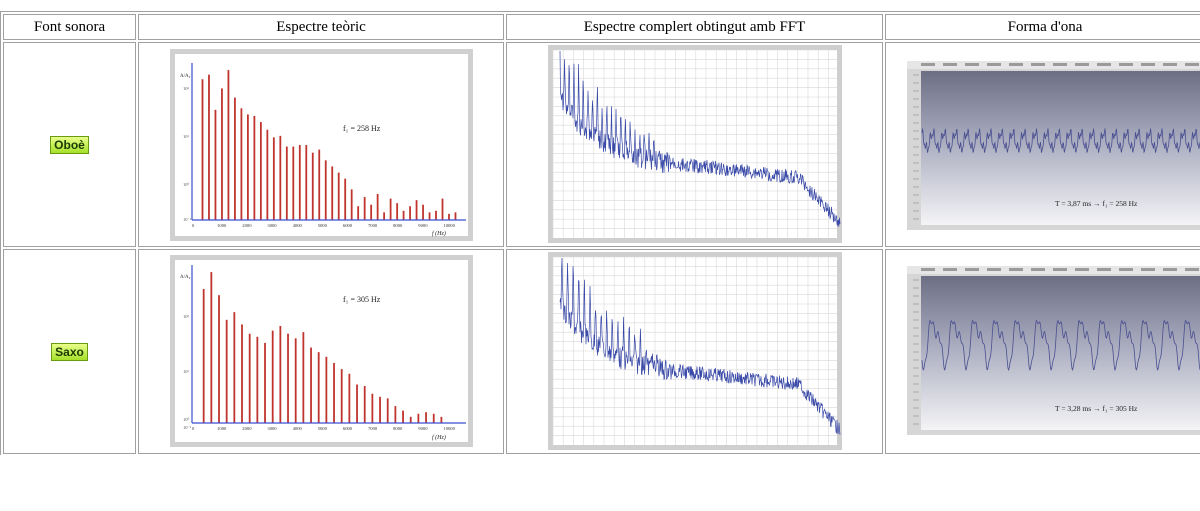  I want to click on y-axis-label: A/A₀, so click(185, 277).